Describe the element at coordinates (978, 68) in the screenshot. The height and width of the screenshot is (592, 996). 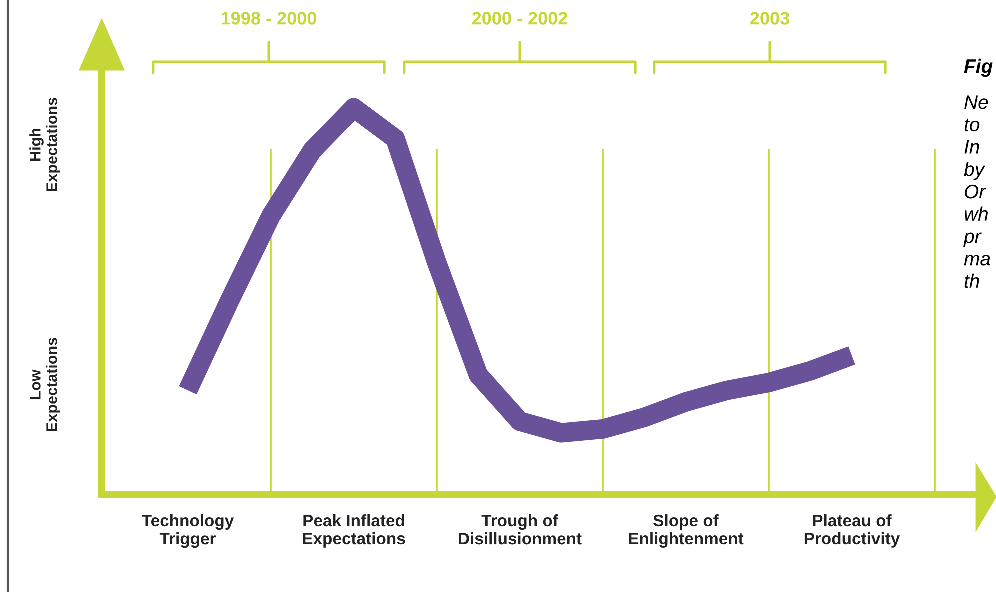
I see `text: Fig` at that location.